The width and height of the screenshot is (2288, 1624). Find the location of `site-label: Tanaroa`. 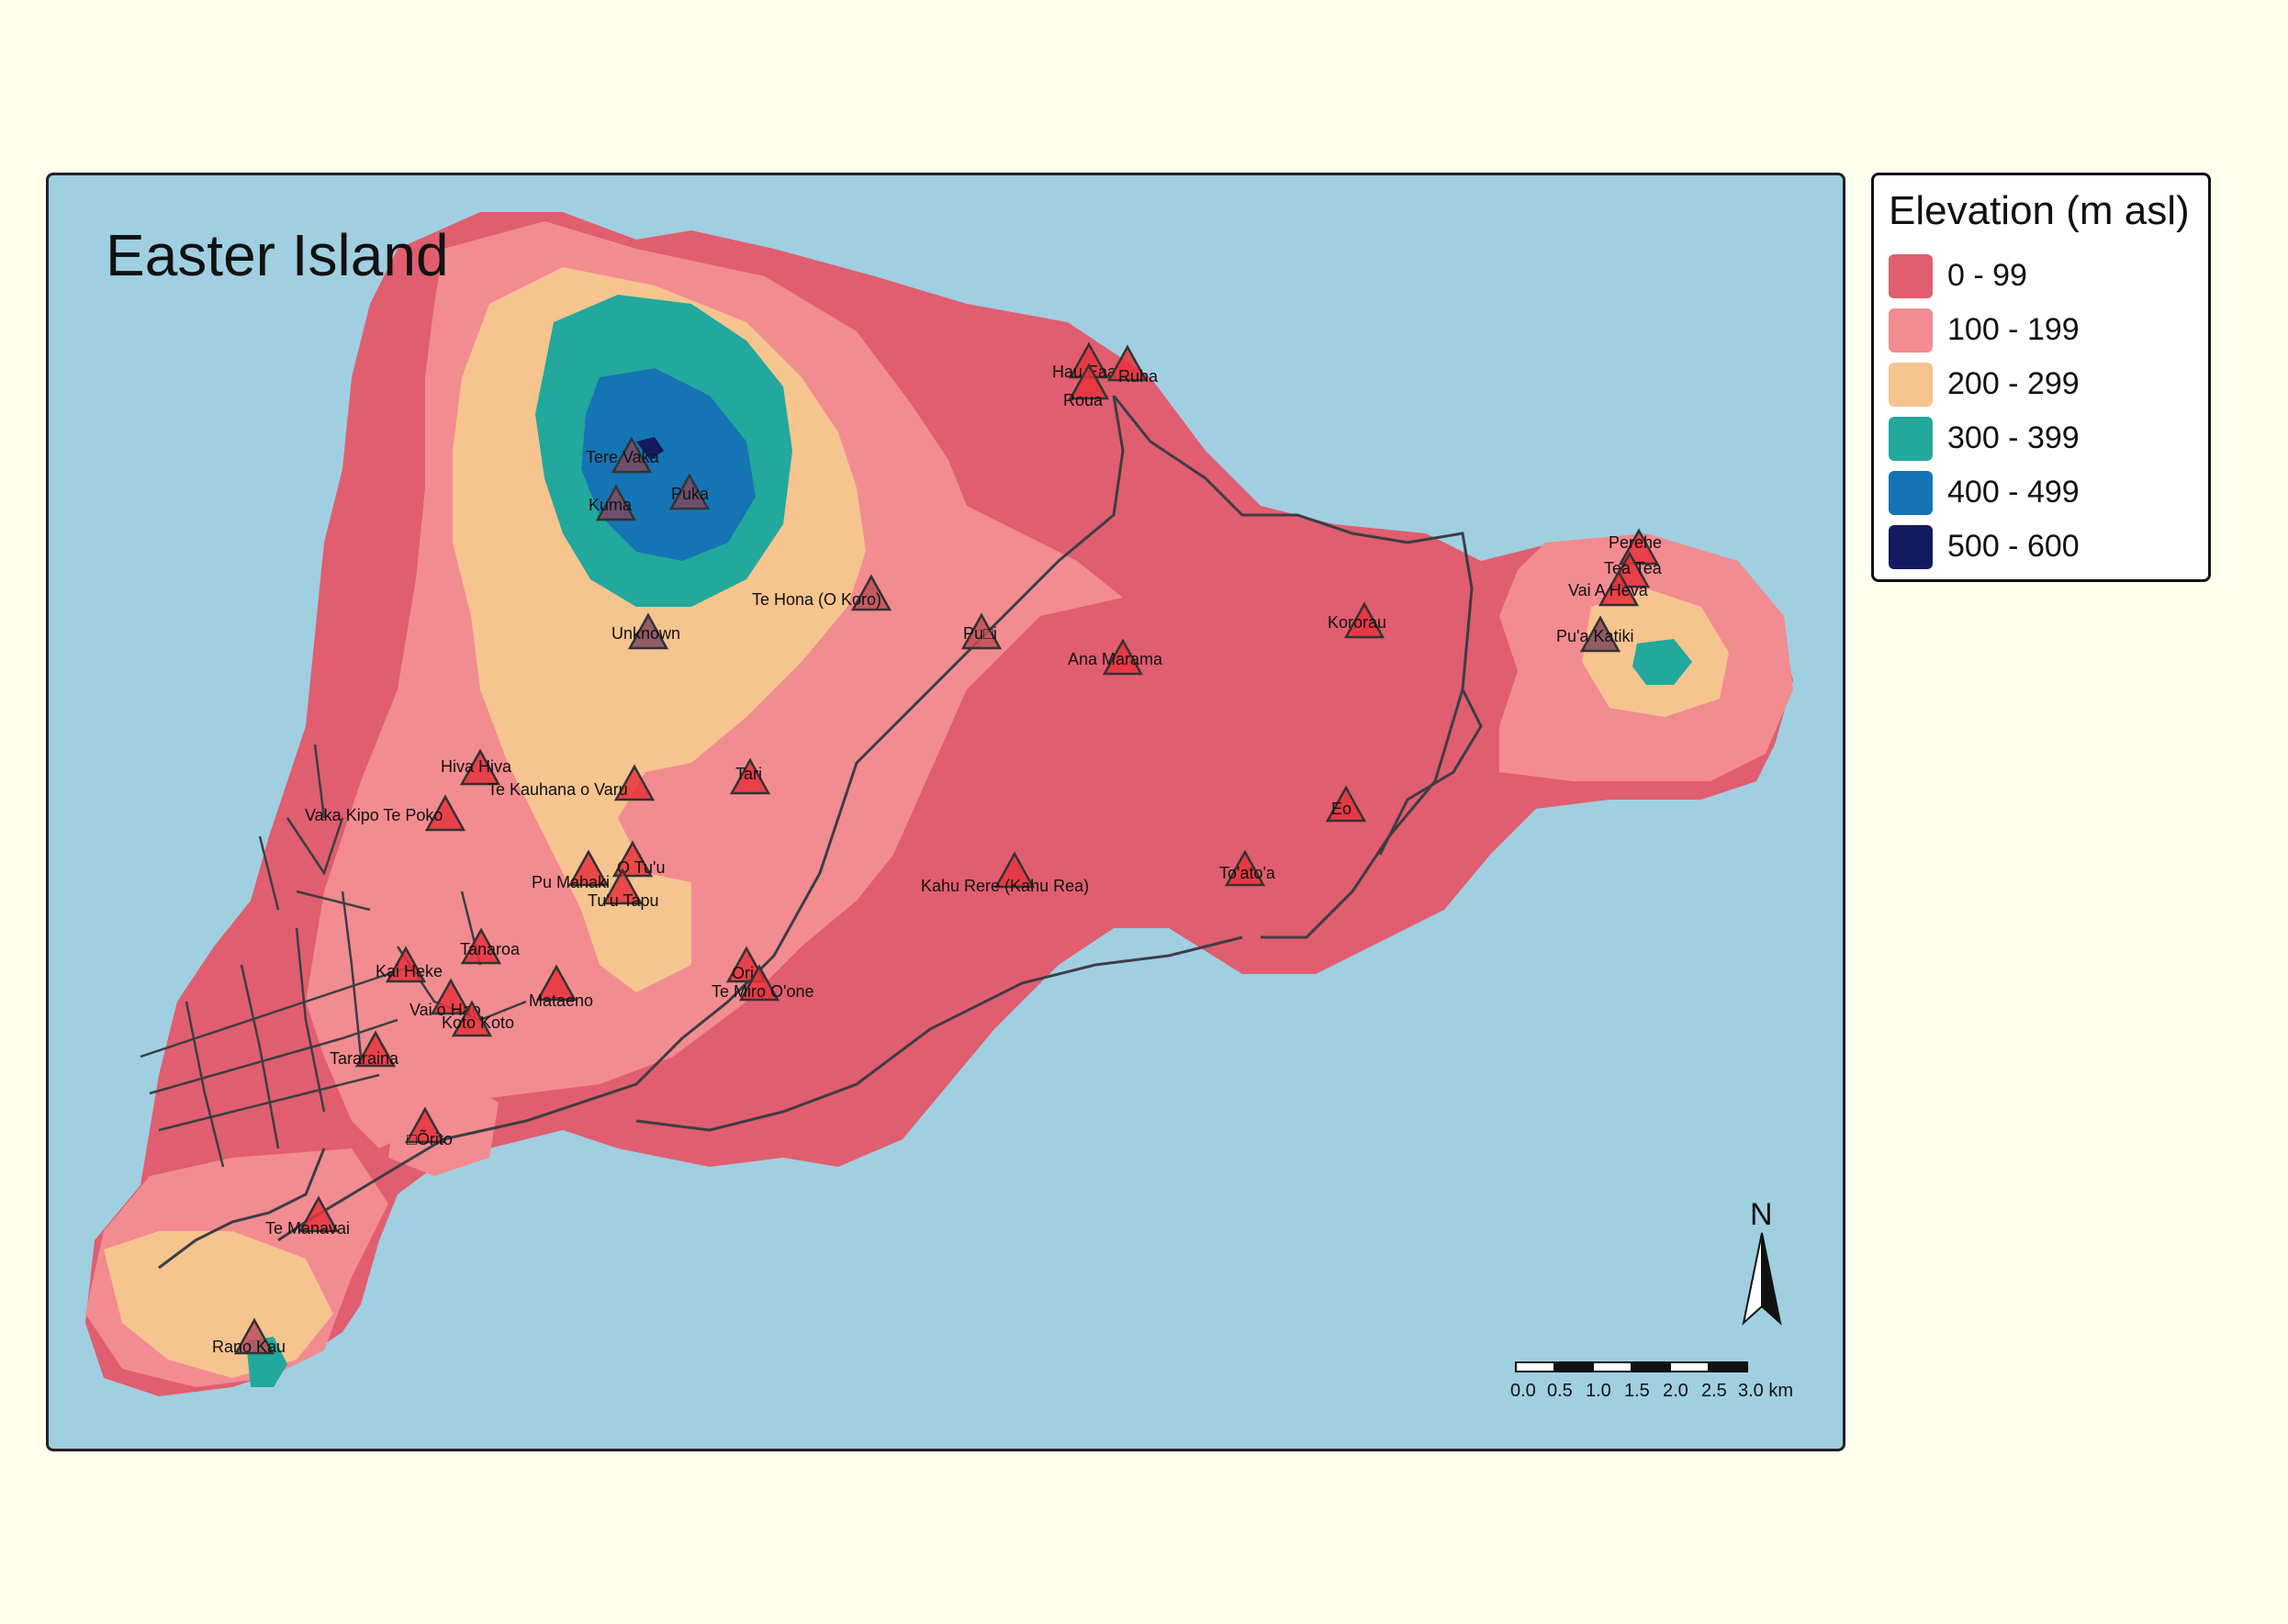

site-label: Tanaroa is located at coordinates (490, 949).